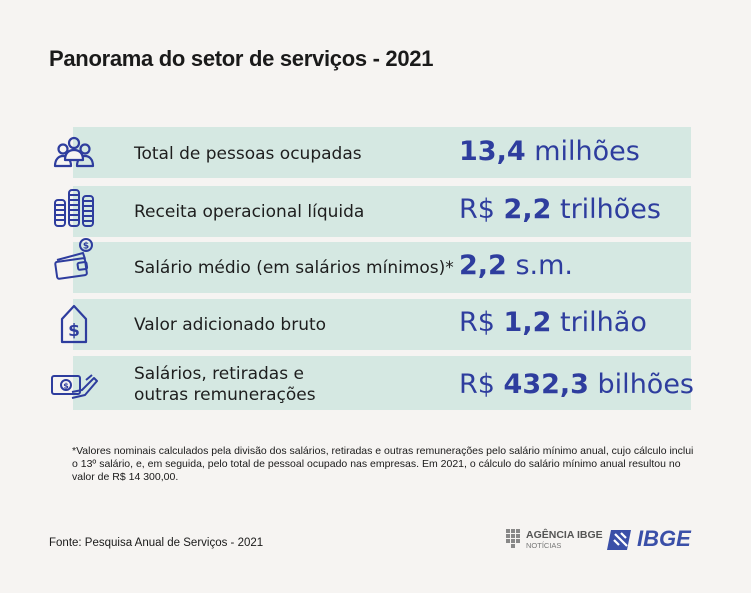 The image size is (751, 593). What do you see at coordinates (664, 538) in the screenshot?
I see `ibge-text: IBGE` at bounding box center [664, 538].